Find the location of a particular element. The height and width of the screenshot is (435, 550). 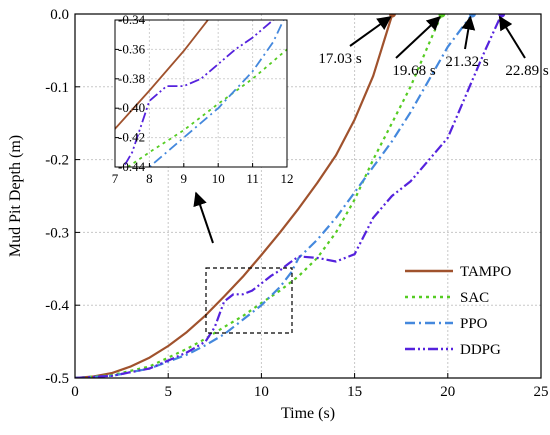

inset-series-line-sac is located at coordinates (206, 107).